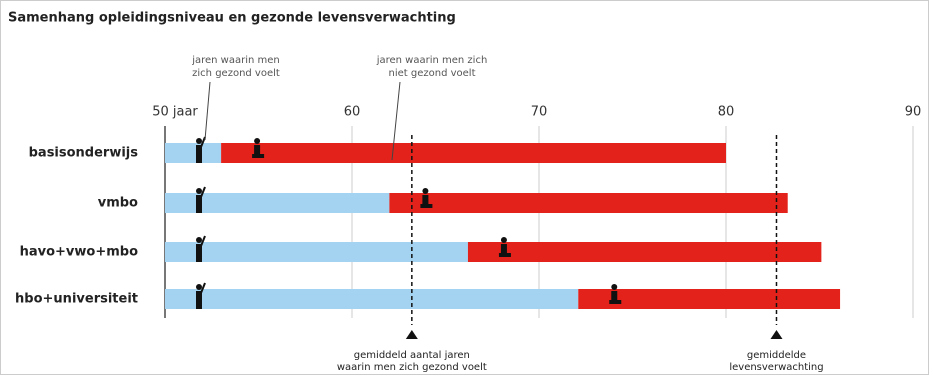 The width and height of the screenshot is (933, 376). Describe the element at coordinates (913, 112) in the screenshot. I see `x-tick-label: 90` at that location.